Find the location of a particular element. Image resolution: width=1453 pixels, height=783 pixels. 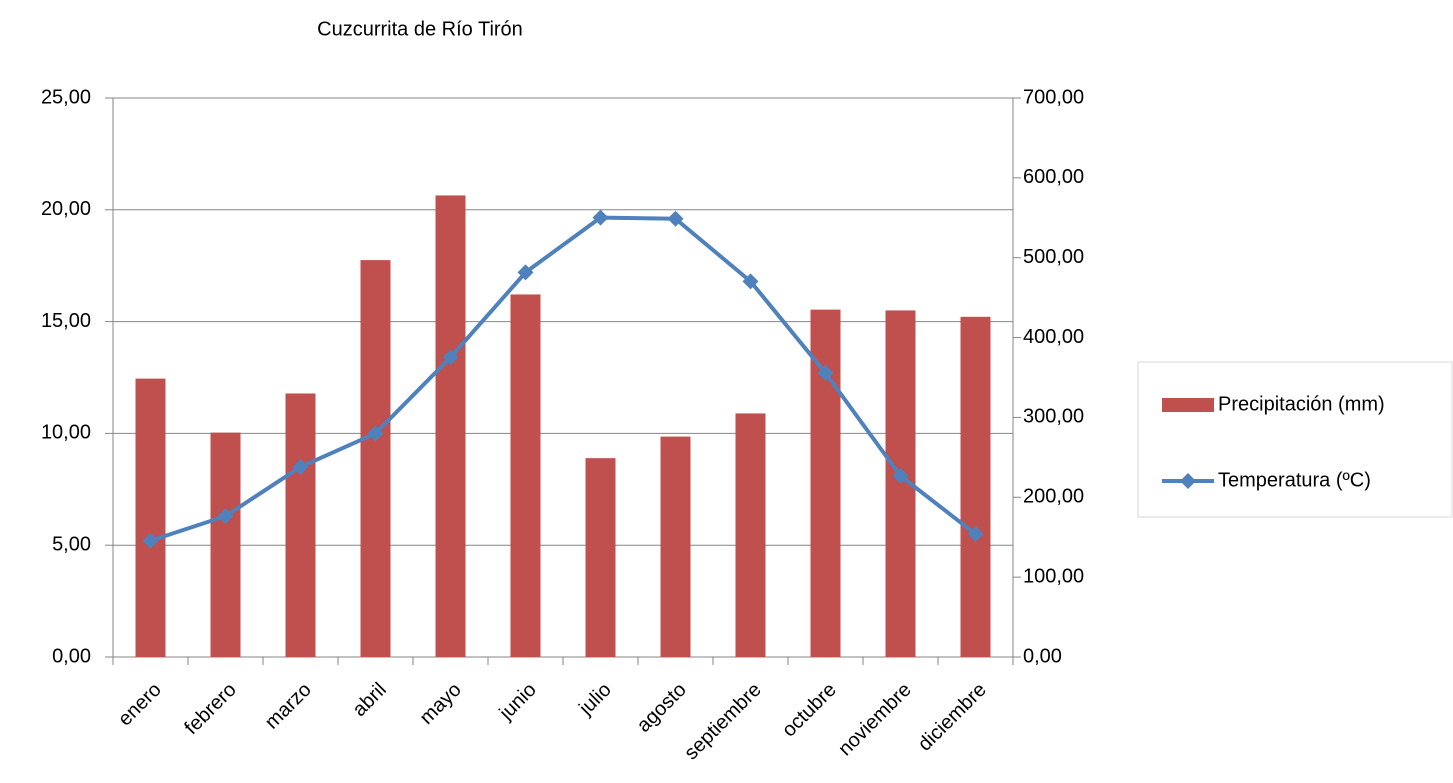

y2-tick-label: 400,00 is located at coordinates (1053, 337).